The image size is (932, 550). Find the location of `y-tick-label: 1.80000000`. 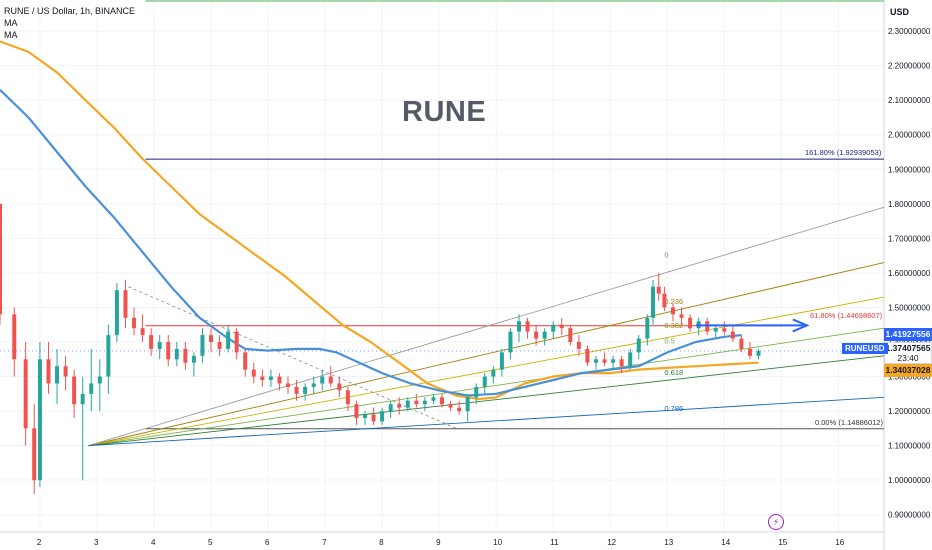

y-tick-label: 1.80000000 is located at coordinates (909, 204).